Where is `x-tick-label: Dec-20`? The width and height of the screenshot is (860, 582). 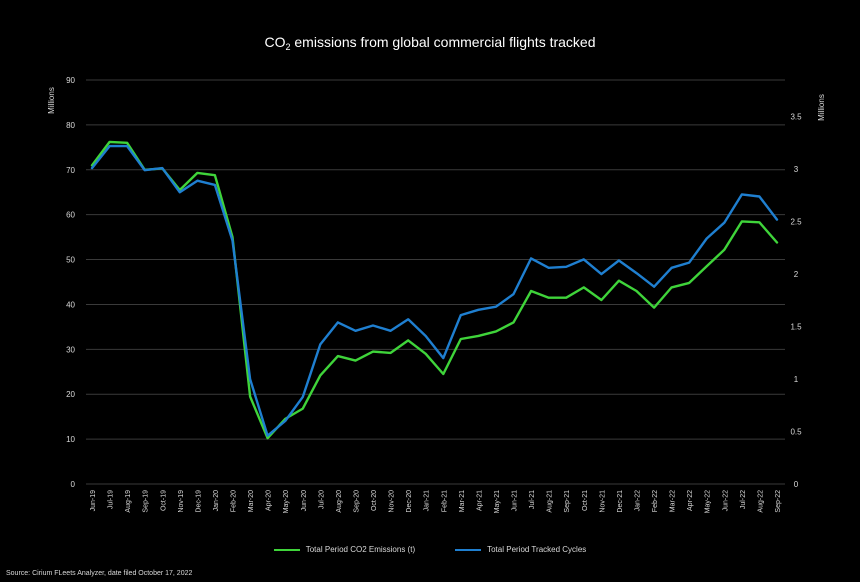
x-tick-label: Dec-20 is located at coordinates (409, 501).